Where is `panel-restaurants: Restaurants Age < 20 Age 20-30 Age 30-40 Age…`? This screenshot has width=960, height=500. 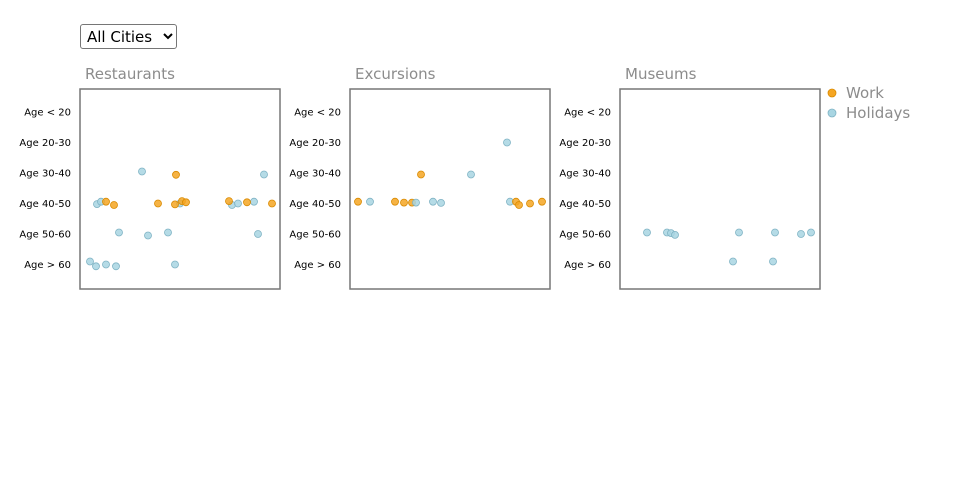 panel-restaurants: Restaurants Age < 20 Age 20-30 Age 30-40 Age… is located at coordinates (150, 177).